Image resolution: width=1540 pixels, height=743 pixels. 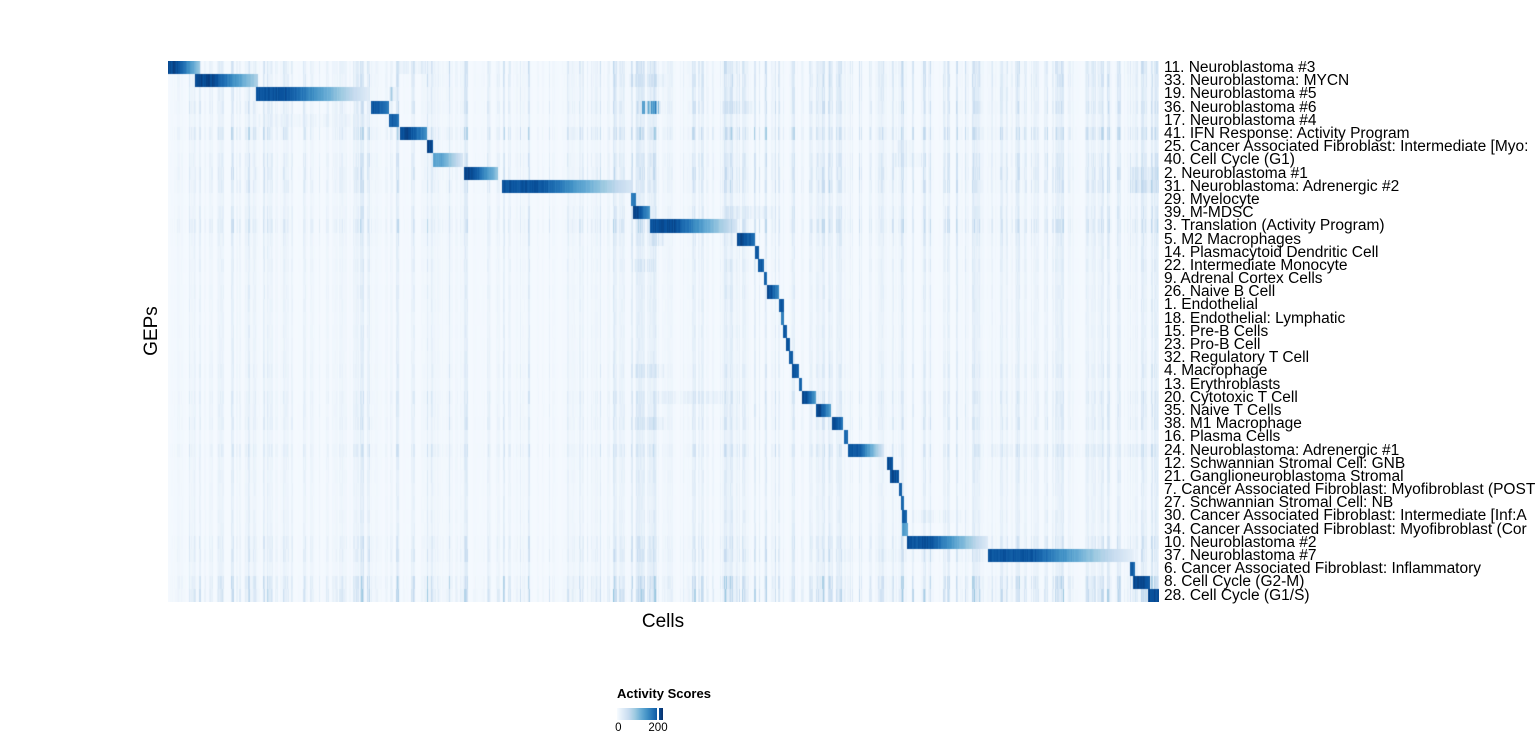 What do you see at coordinates (1216, 331) in the screenshot?
I see `gep-row-label: 15. Pre-B Cells` at bounding box center [1216, 331].